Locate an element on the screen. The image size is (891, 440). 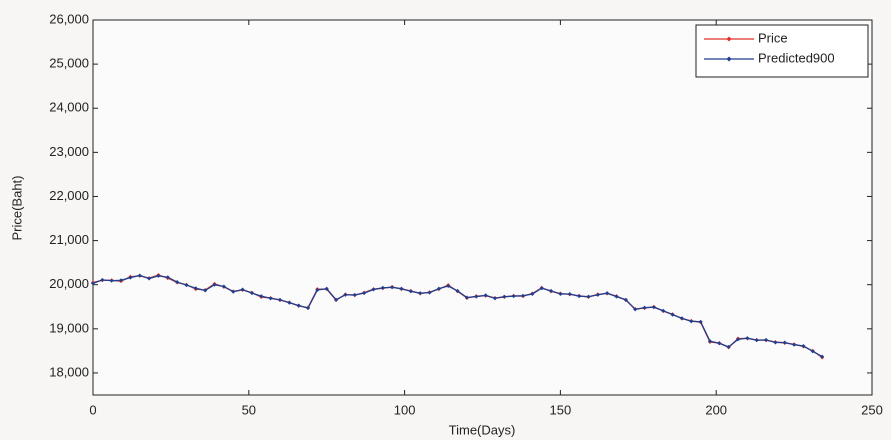
y-tick-label: 22,000 is located at coordinates (69, 195).